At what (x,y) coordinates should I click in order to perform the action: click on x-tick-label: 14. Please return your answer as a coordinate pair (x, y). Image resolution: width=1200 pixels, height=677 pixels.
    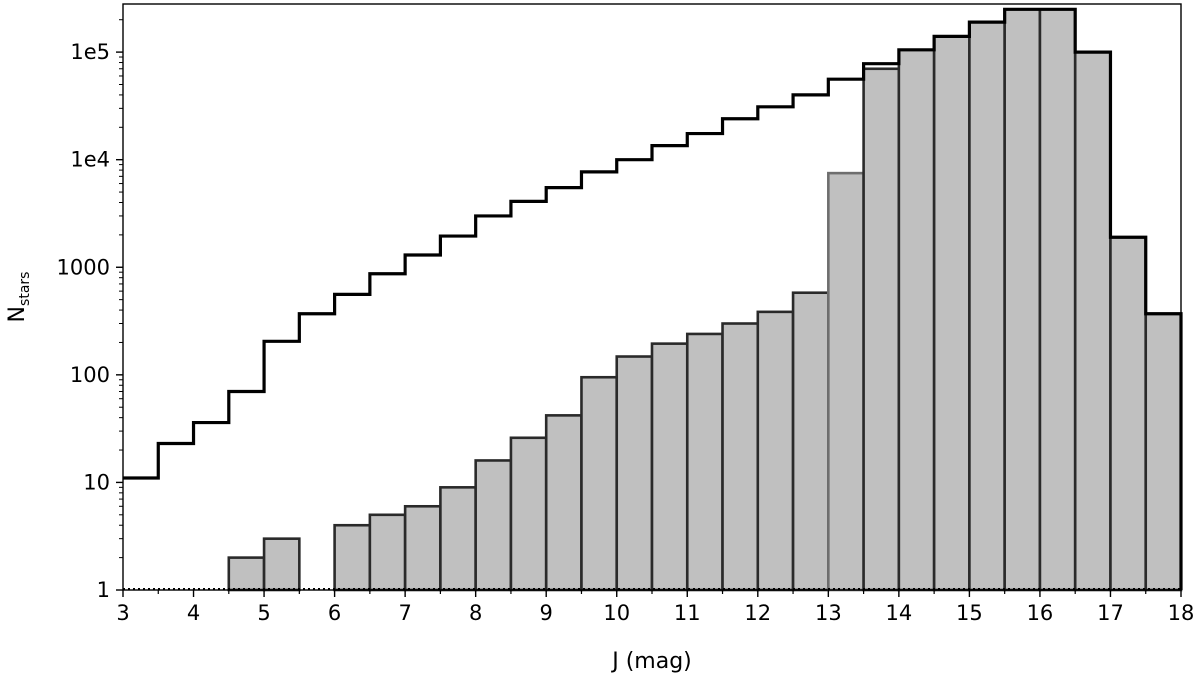
    Looking at the image, I should click on (898, 613).